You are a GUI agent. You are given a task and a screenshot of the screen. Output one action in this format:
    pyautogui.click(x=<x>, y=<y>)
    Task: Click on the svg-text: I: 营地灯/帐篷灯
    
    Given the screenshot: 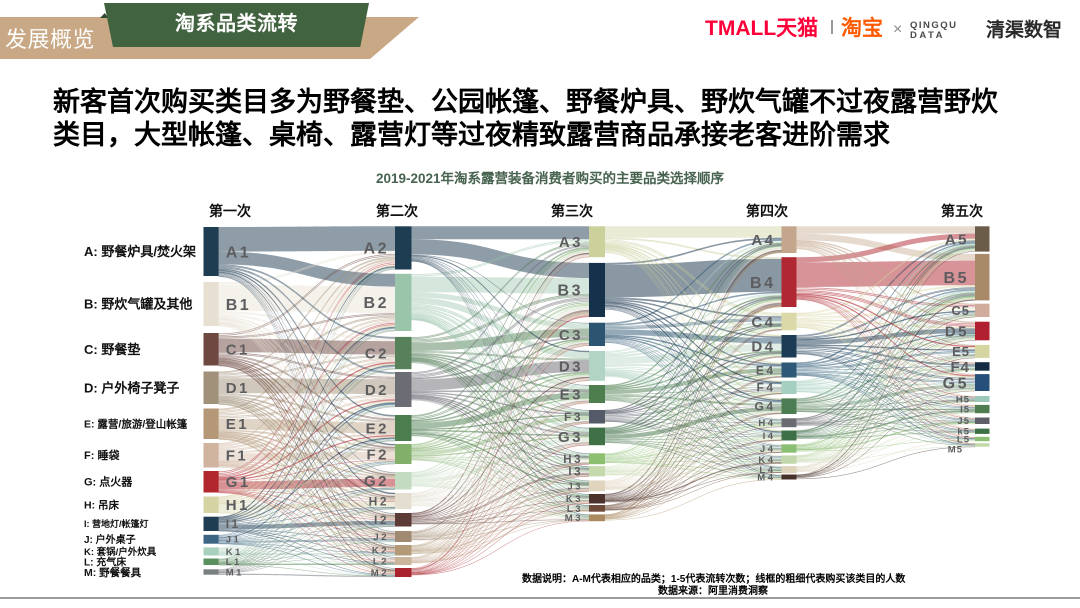 What is the action you would take?
    pyautogui.click(x=116, y=523)
    